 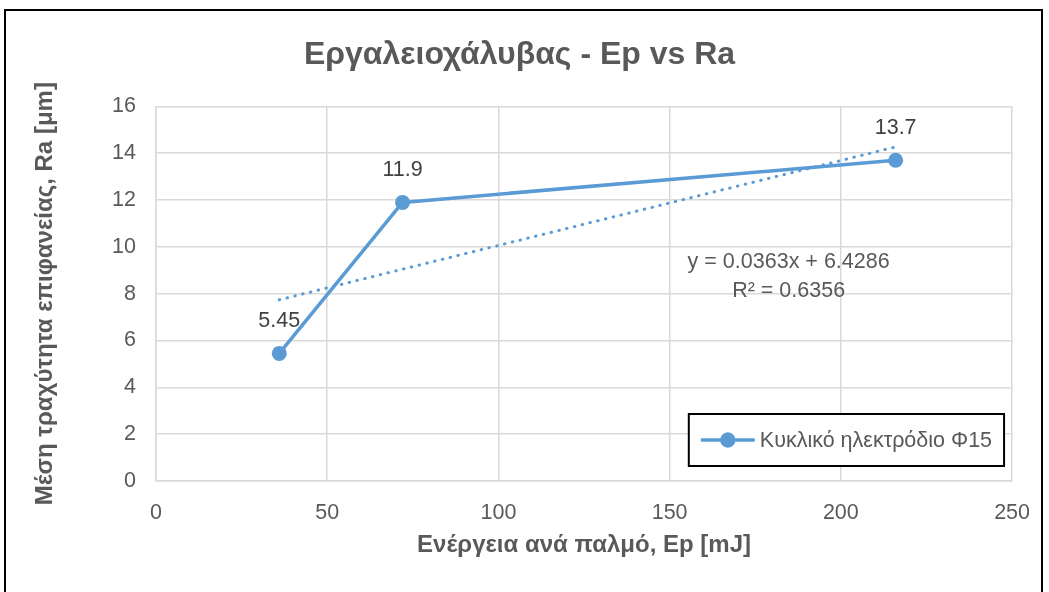 What do you see at coordinates (584, 544) in the screenshot?
I see `x-axis-title: Ενέργεια ανά παλμό, Ep [mJ]` at bounding box center [584, 544].